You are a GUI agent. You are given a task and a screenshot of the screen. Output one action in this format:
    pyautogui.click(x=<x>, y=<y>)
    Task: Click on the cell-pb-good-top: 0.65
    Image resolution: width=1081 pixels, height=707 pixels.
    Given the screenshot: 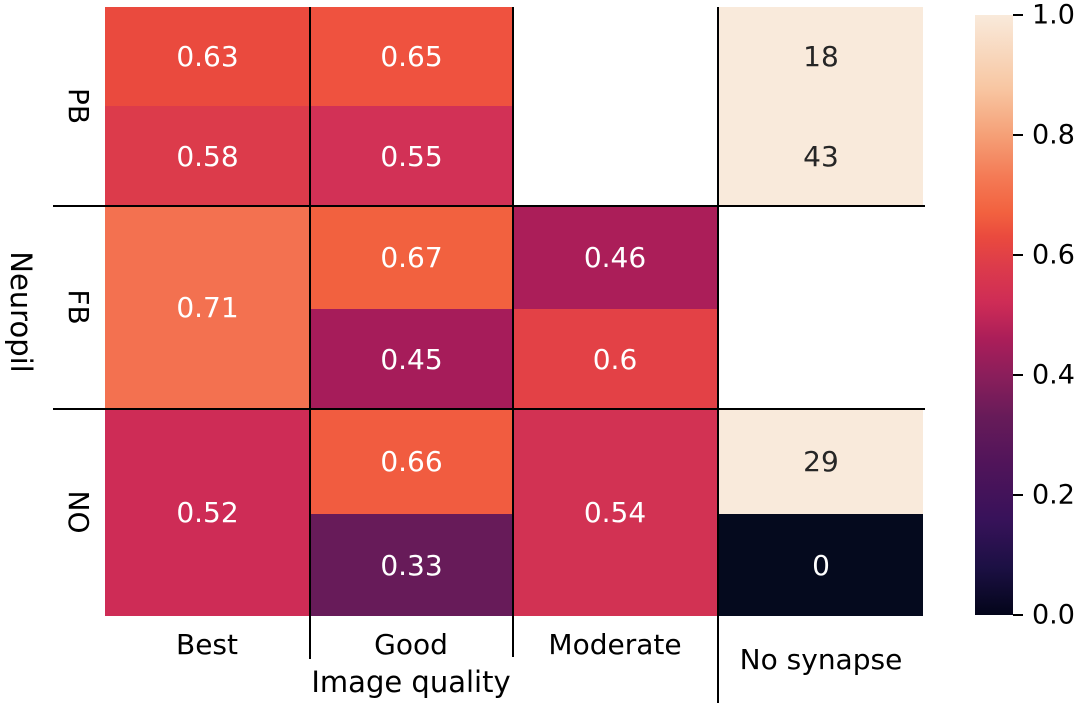 What is the action you would take?
    pyautogui.click(x=411, y=56)
    